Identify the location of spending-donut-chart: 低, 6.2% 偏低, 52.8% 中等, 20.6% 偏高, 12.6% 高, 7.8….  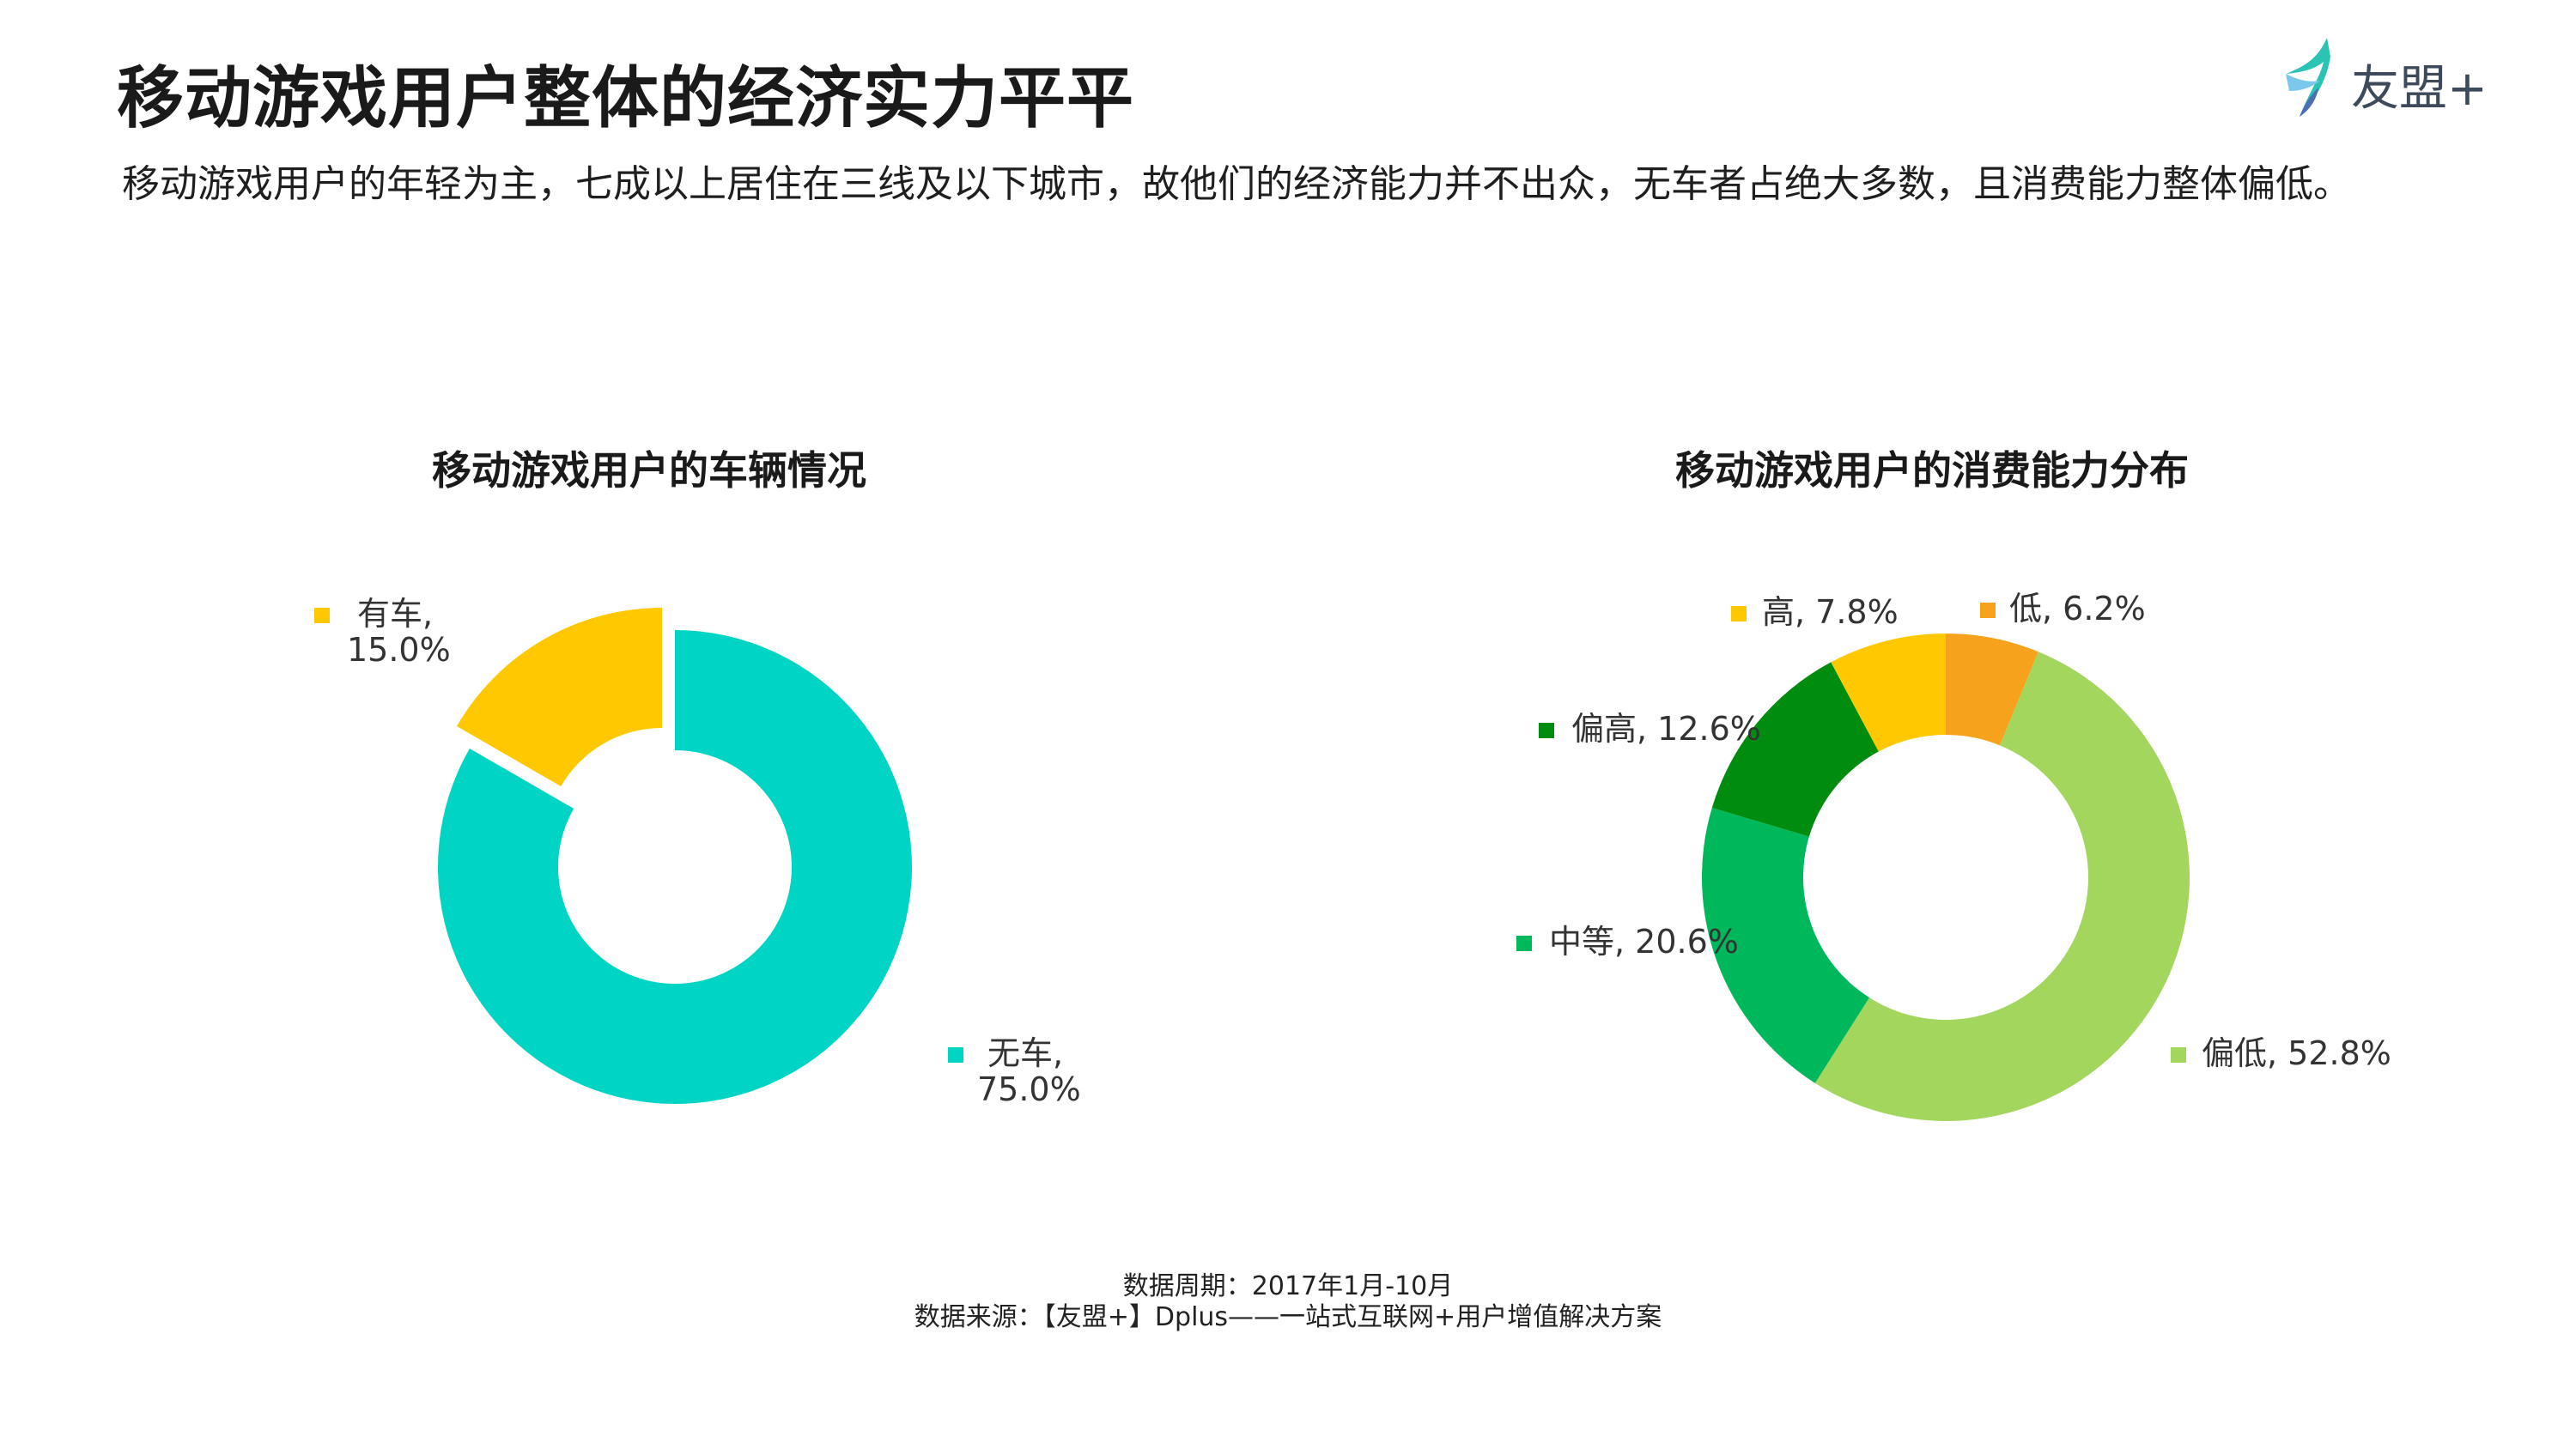
(1953, 855).